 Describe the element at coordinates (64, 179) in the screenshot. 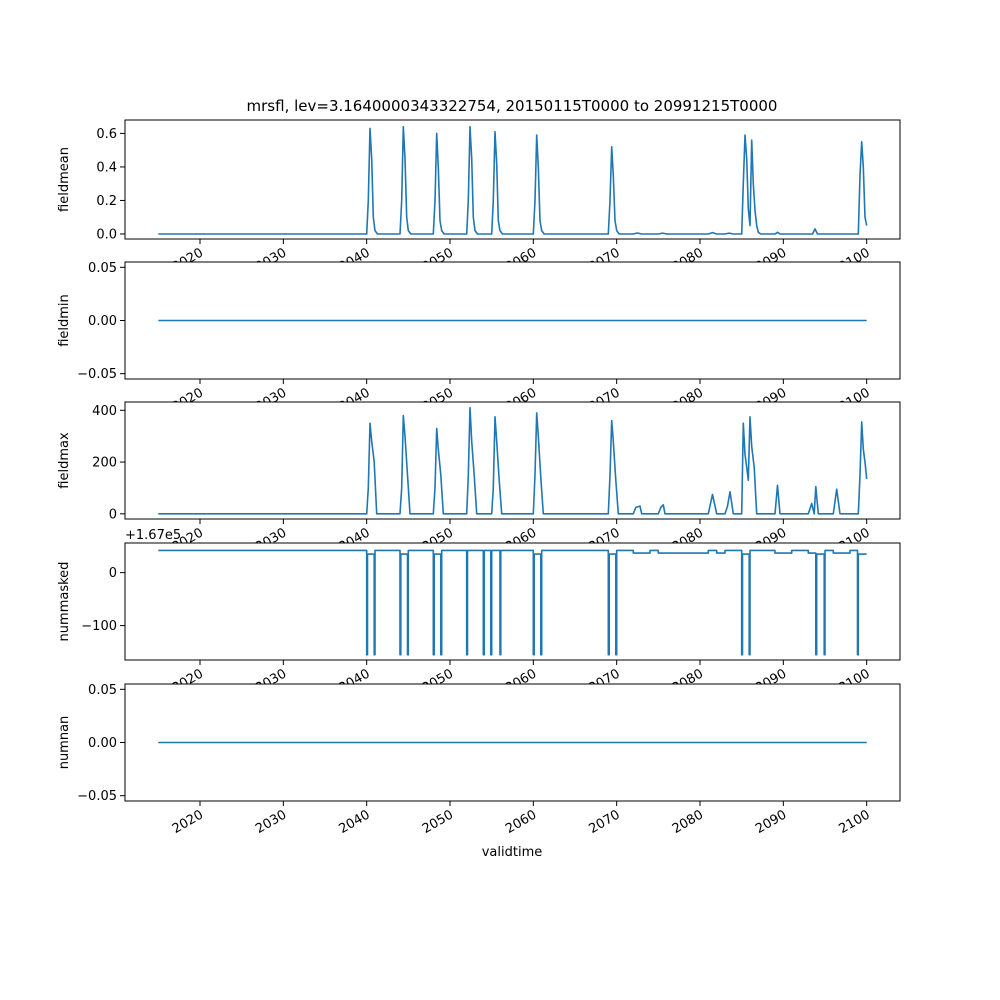

I see `y-axis-label: fieldmean` at that location.